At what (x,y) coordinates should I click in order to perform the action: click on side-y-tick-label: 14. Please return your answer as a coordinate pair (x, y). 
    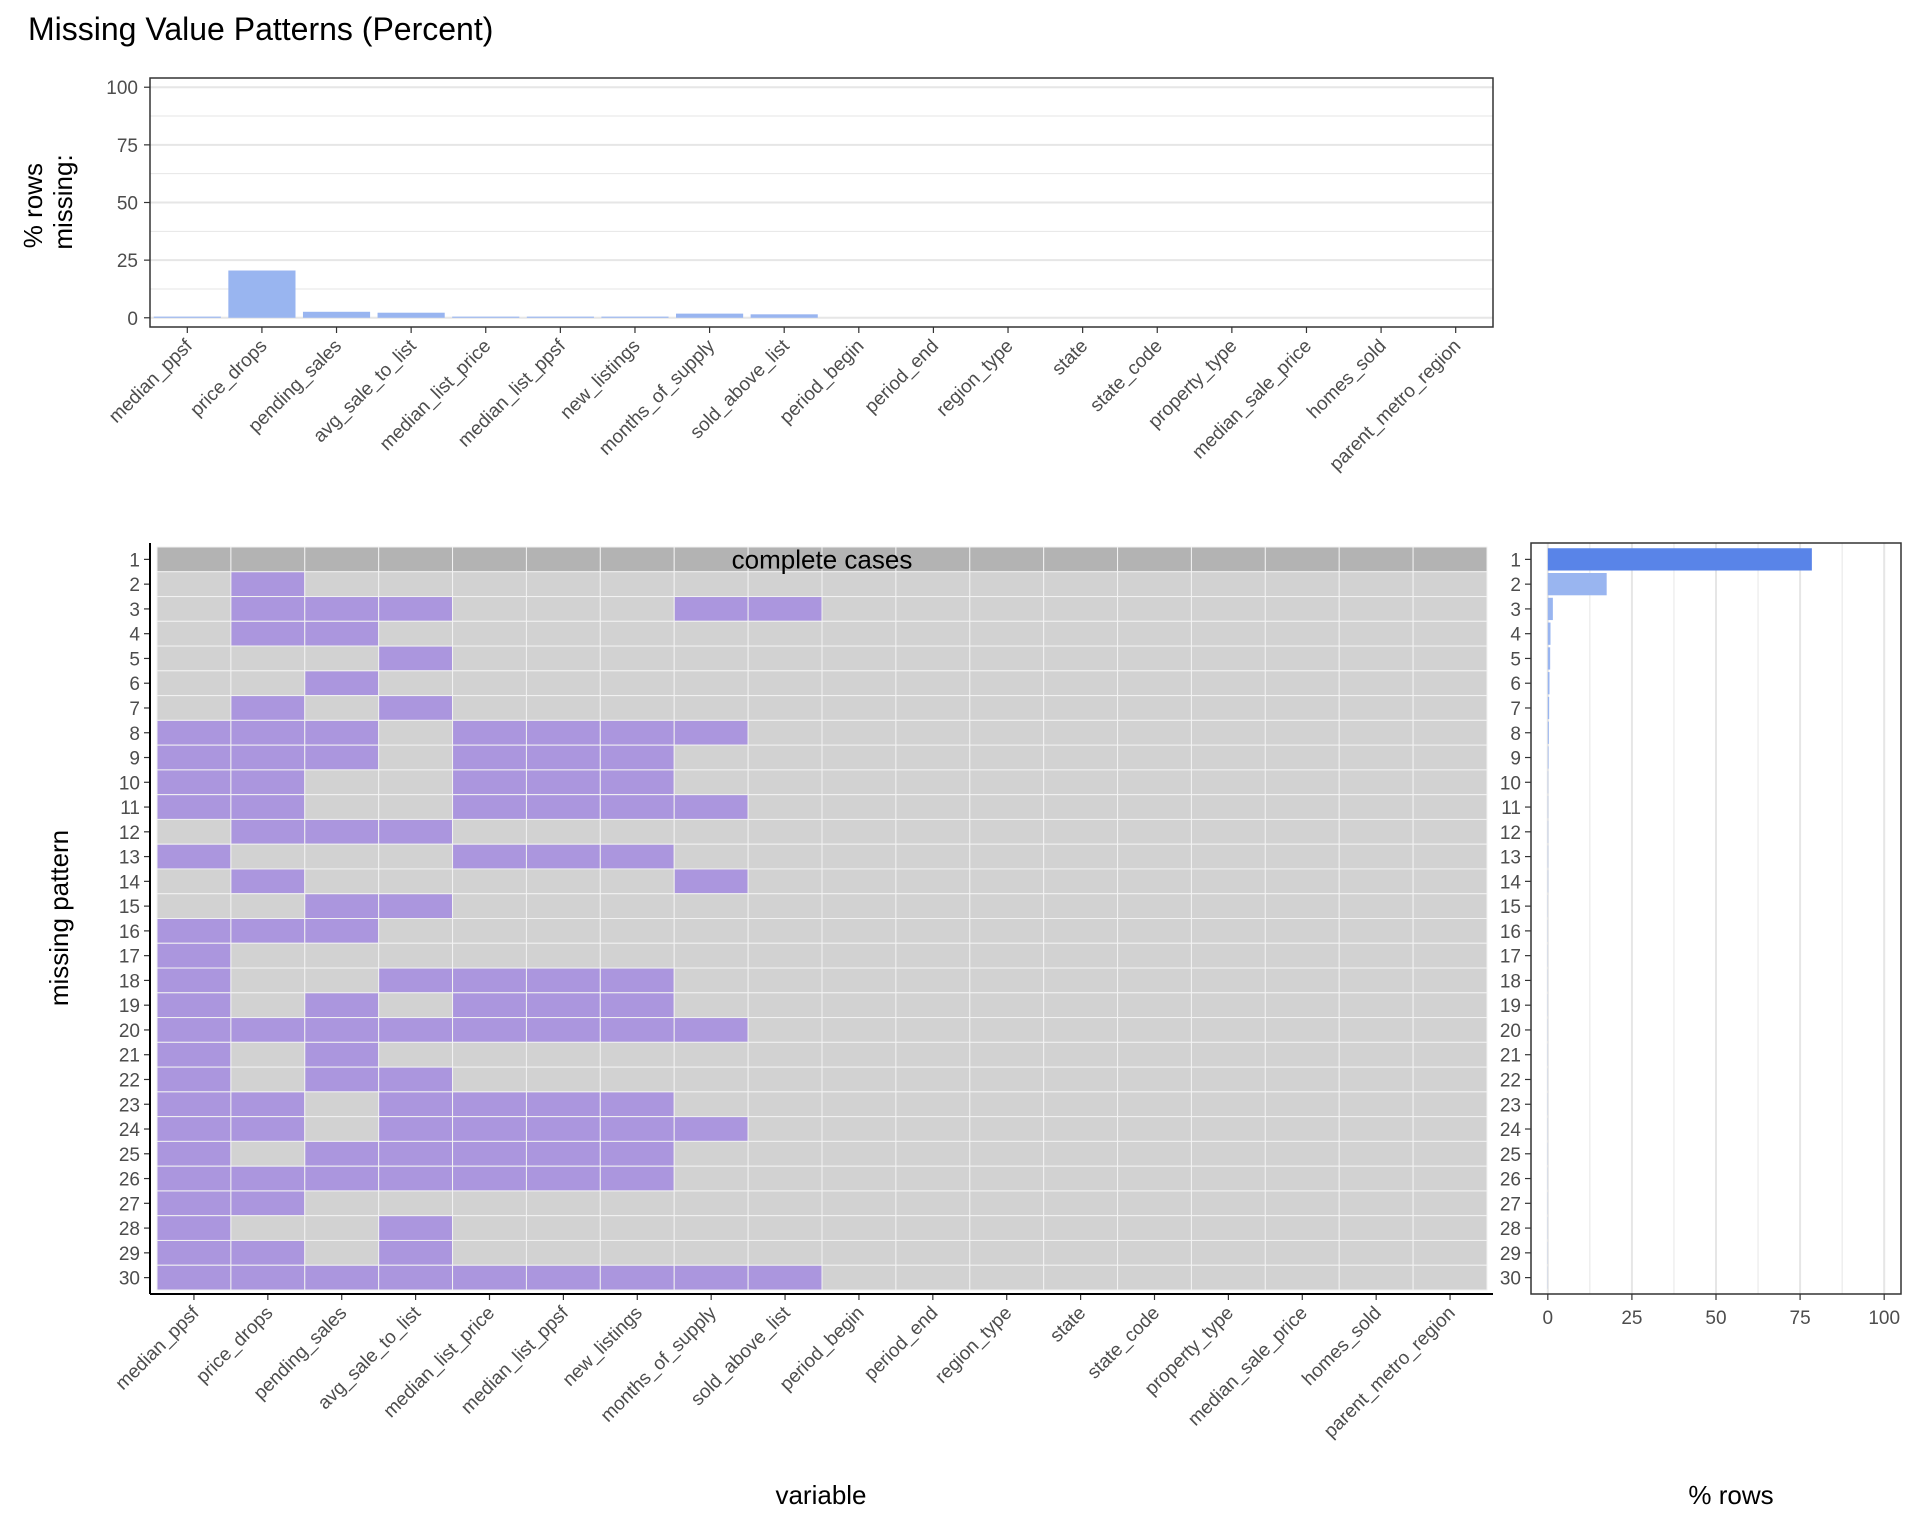
    Looking at the image, I should click on (1511, 882).